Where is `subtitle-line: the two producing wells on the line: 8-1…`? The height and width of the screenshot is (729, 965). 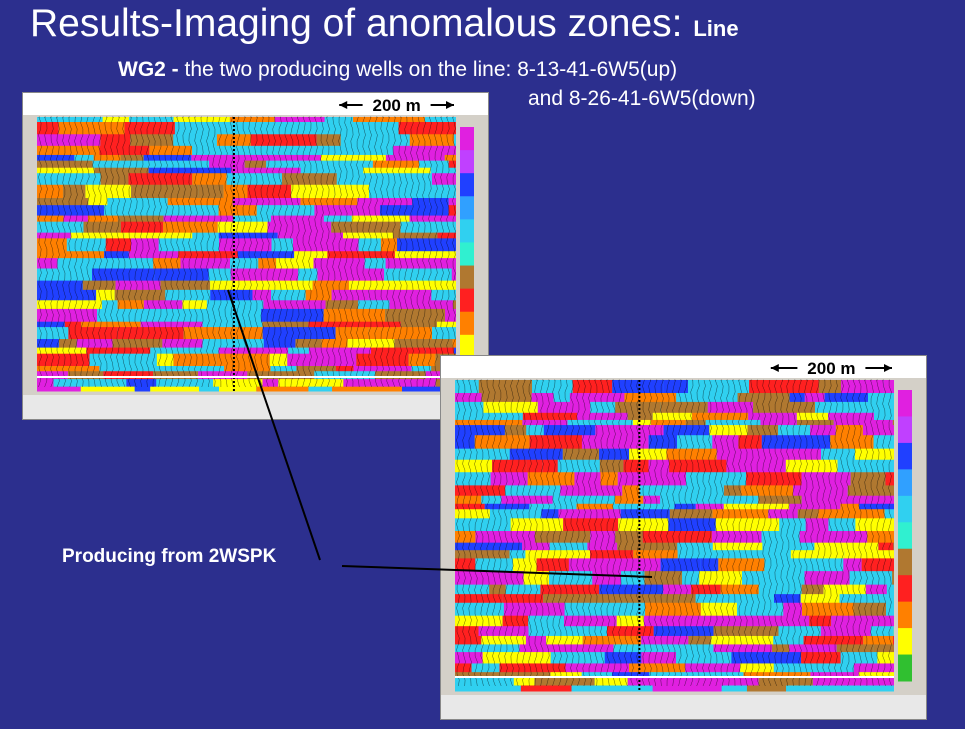
subtitle-line: the two producing wells on the line: 8-1… is located at coordinates (431, 69).